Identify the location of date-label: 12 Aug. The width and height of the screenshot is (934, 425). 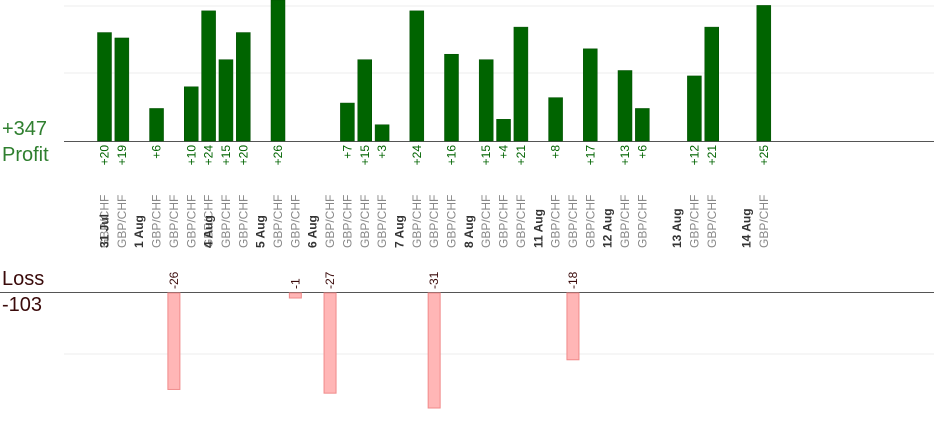
(608, 228).